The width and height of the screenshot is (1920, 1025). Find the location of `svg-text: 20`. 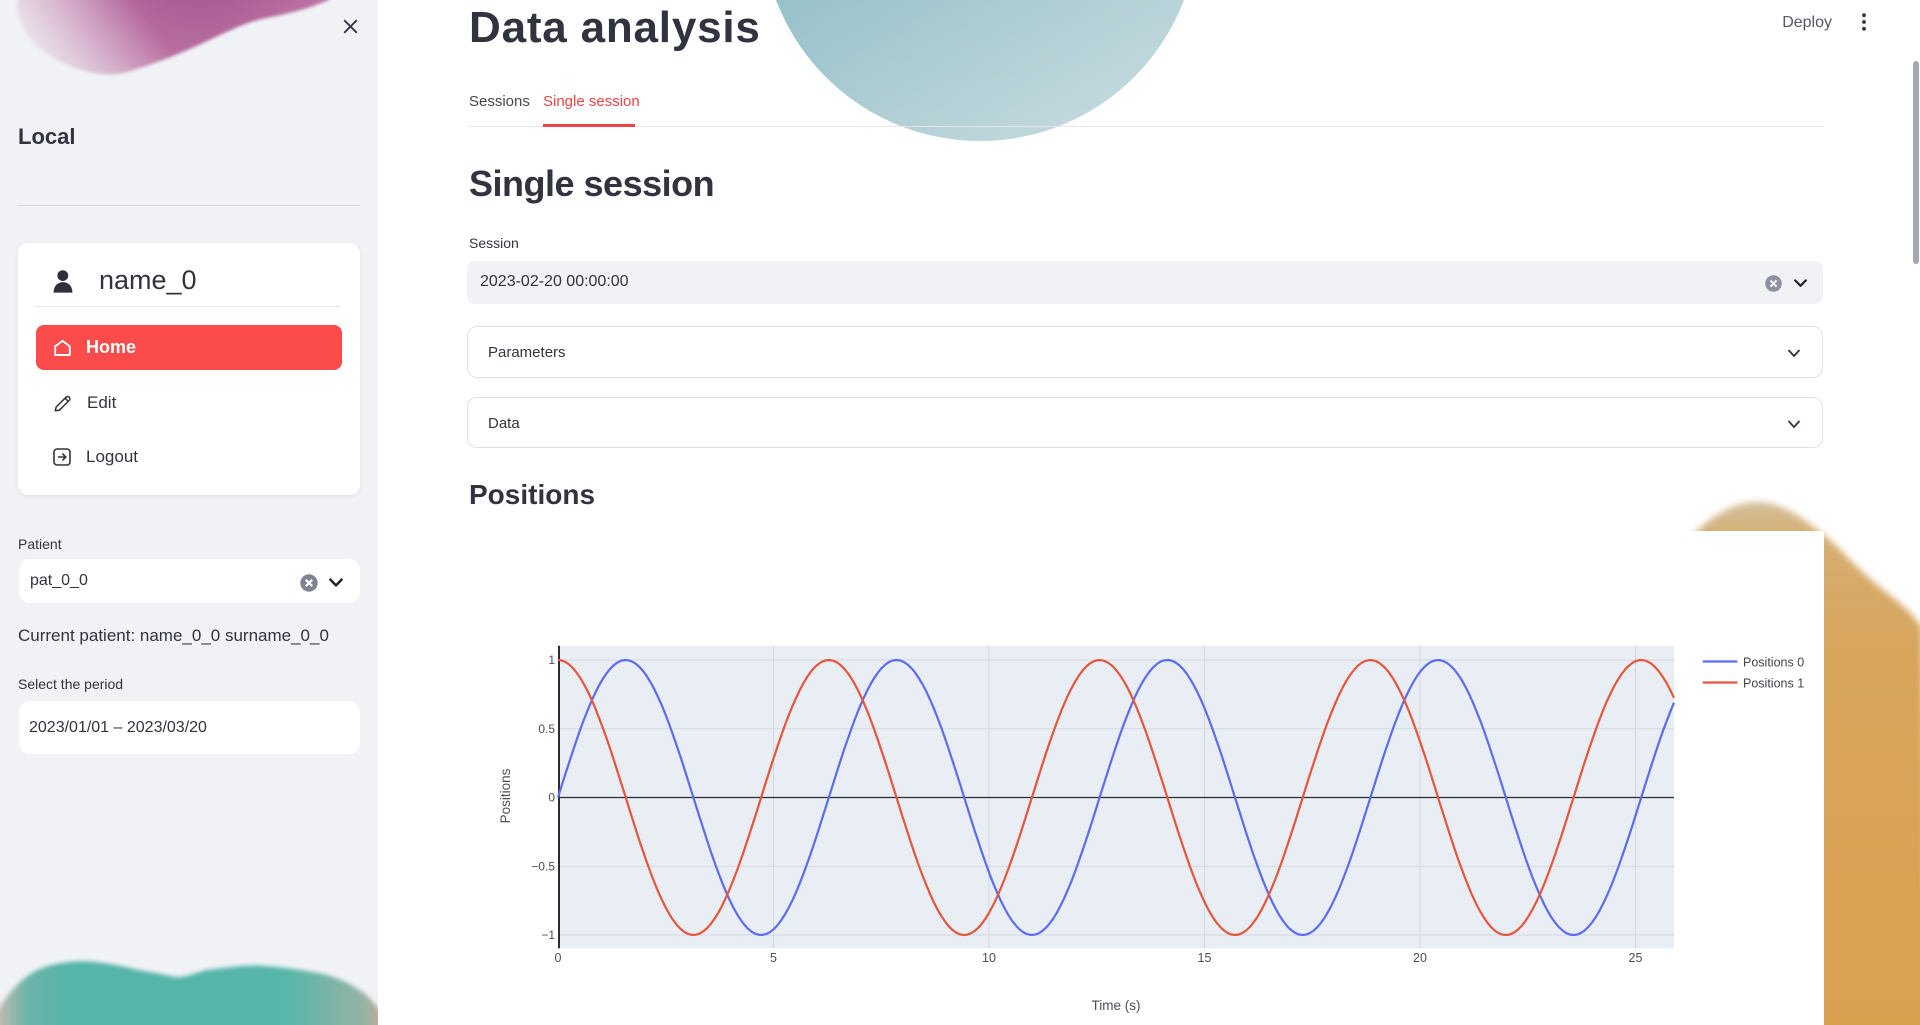

svg-text: 20 is located at coordinates (1420, 958).